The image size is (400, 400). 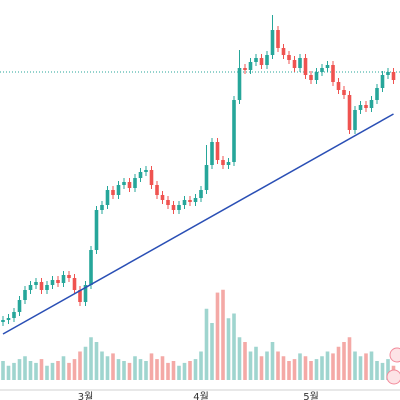 What do you see at coordinates (86, 395) in the screenshot?
I see `x-tick-label: 3월` at bounding box center [86, 395].